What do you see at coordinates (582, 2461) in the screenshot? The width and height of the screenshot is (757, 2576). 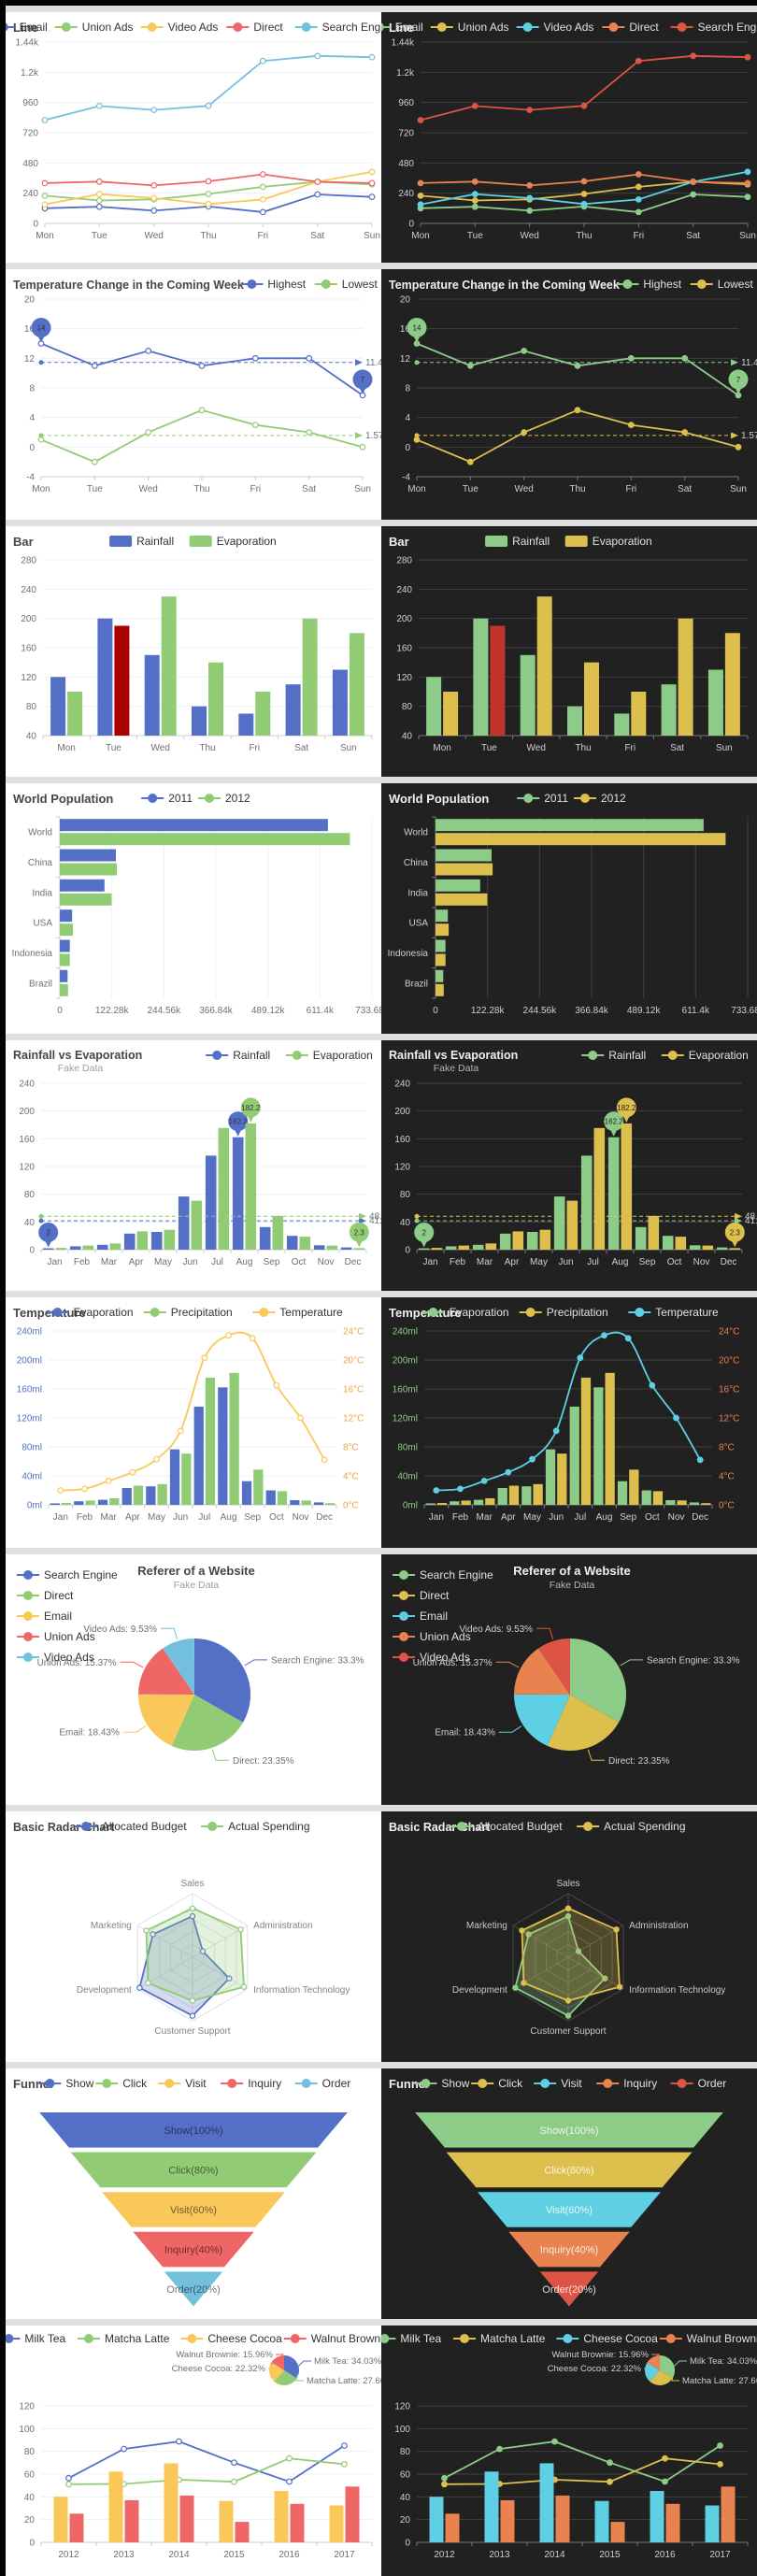 I see `series-milk-tea` at bounding box center [582, 2461].